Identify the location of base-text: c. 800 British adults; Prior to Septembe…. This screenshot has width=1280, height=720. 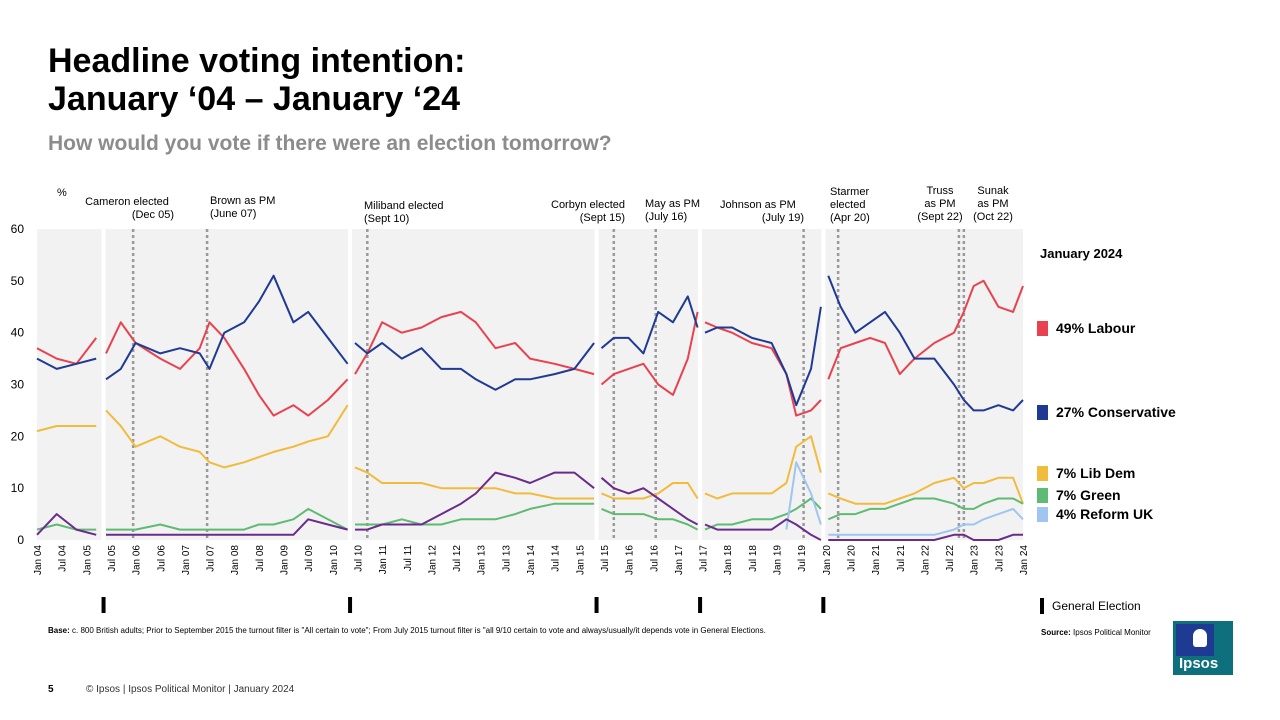
(419, 630).